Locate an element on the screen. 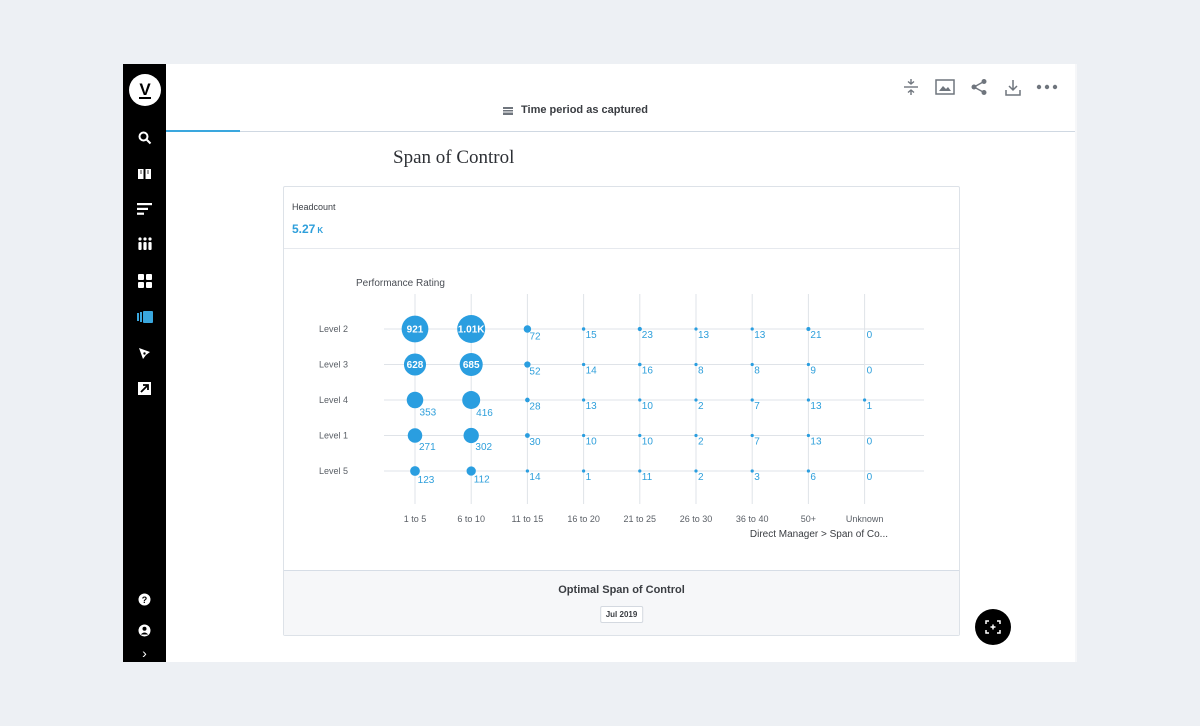  x-tick-label: Unknown is located at coordinates (865, 519).